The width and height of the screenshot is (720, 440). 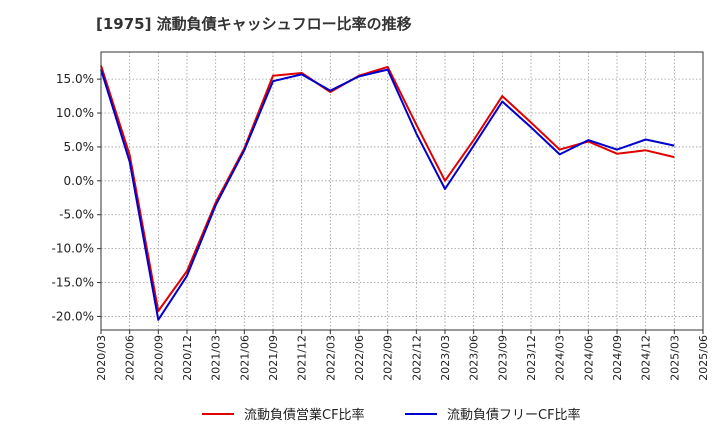 I want to click on y-tick-label: 15.0%, so click(x=75, y=79).